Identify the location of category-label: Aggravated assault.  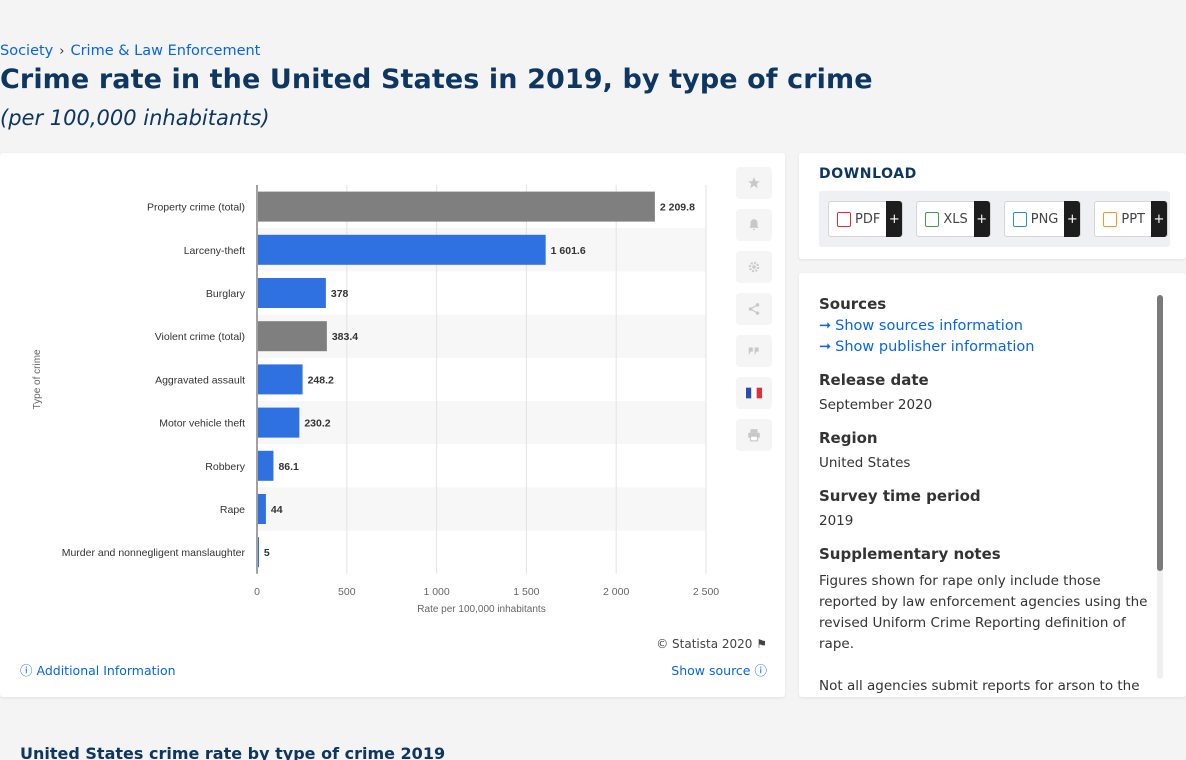
(200, 380).